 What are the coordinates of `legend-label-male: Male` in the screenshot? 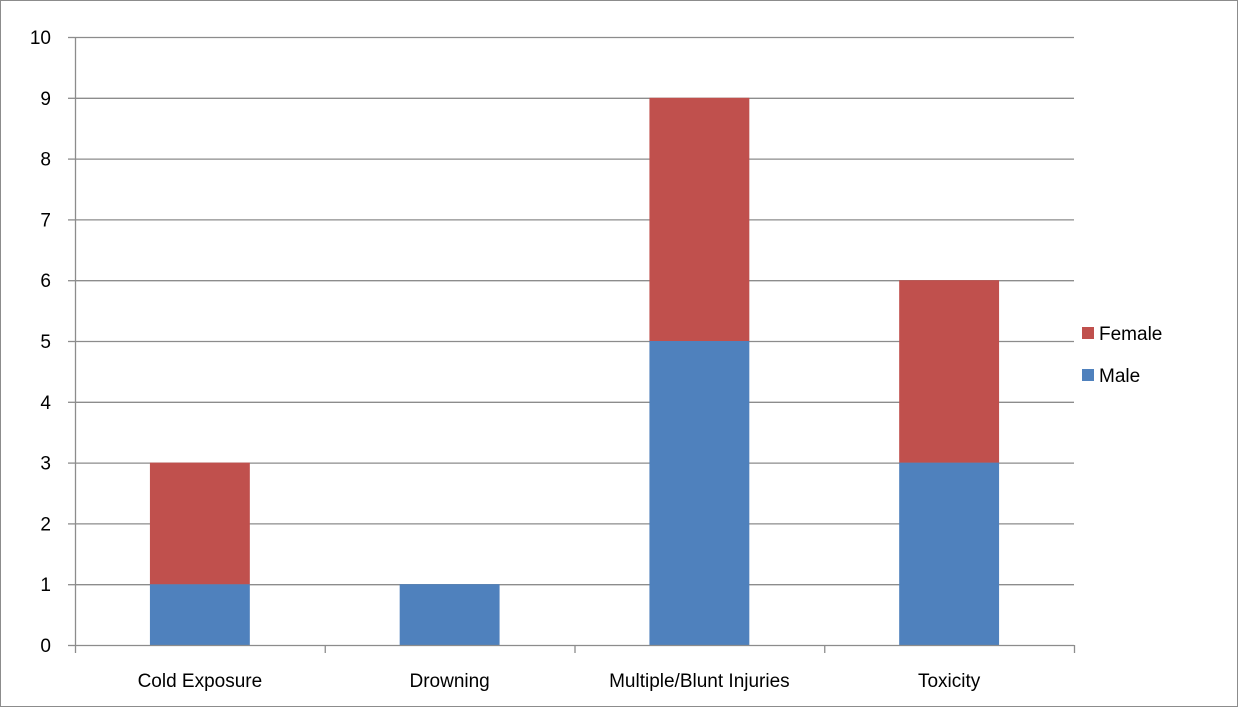 It's located at (1119, 376).